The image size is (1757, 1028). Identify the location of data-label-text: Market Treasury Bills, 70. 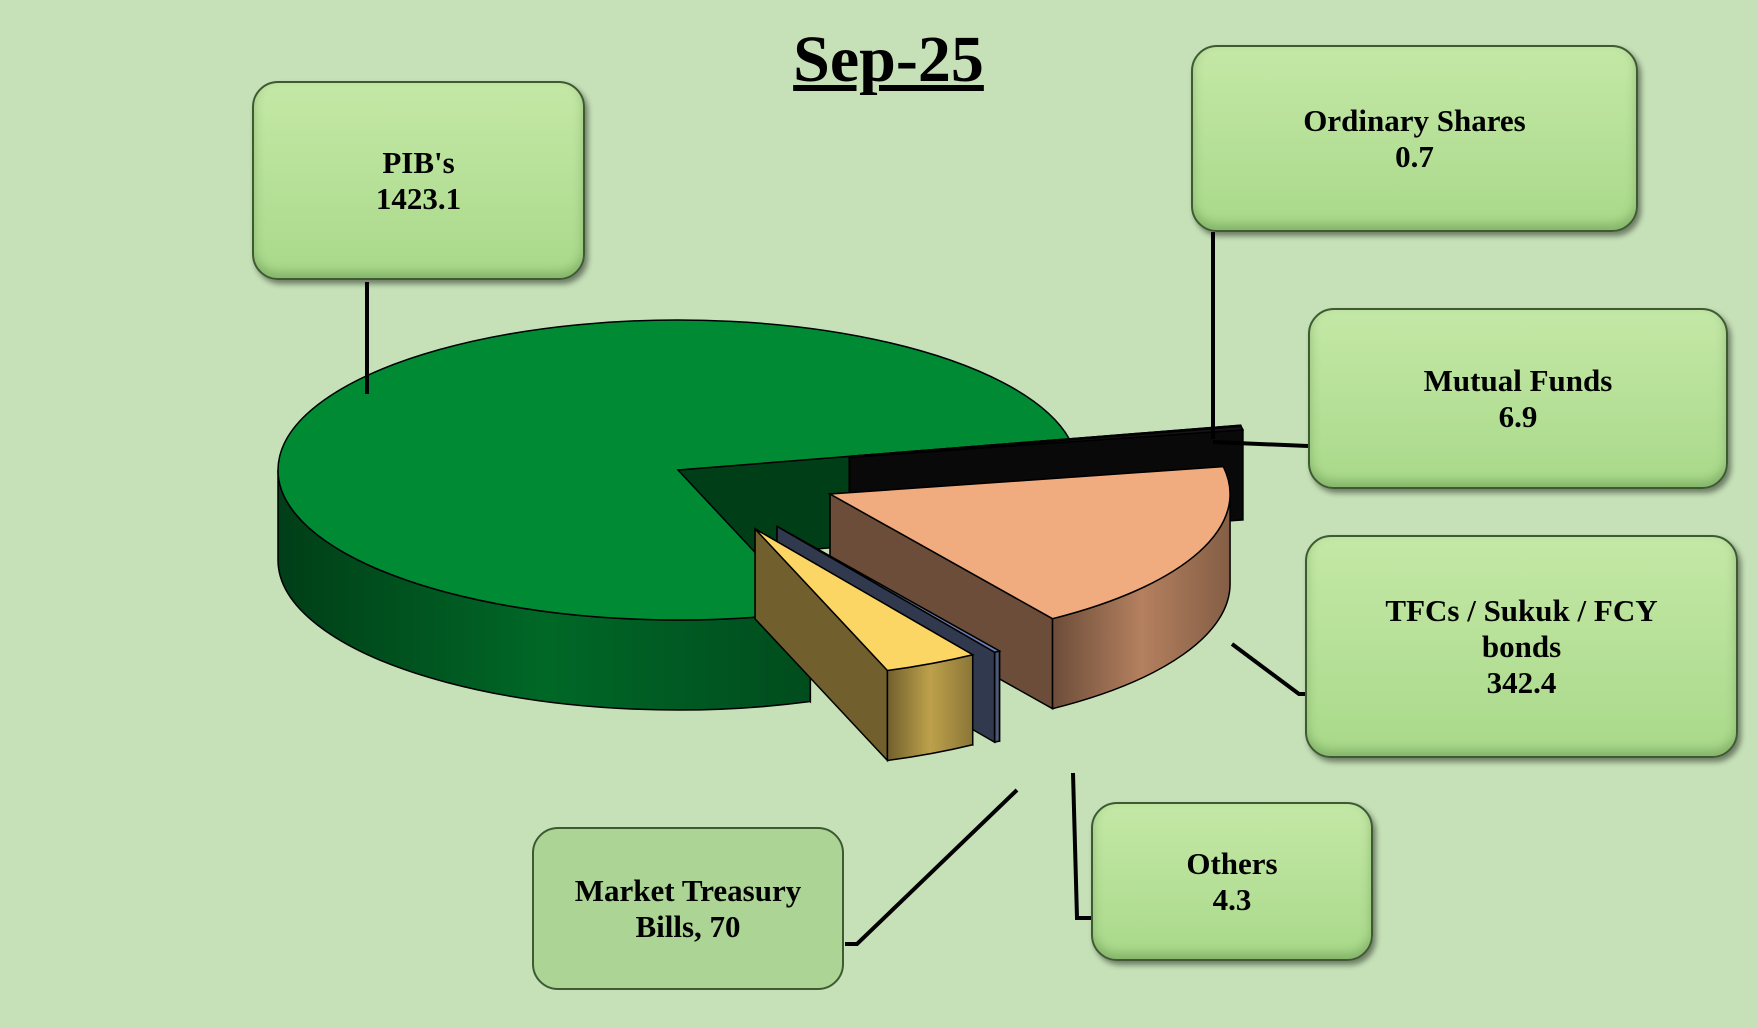
(688, 909).